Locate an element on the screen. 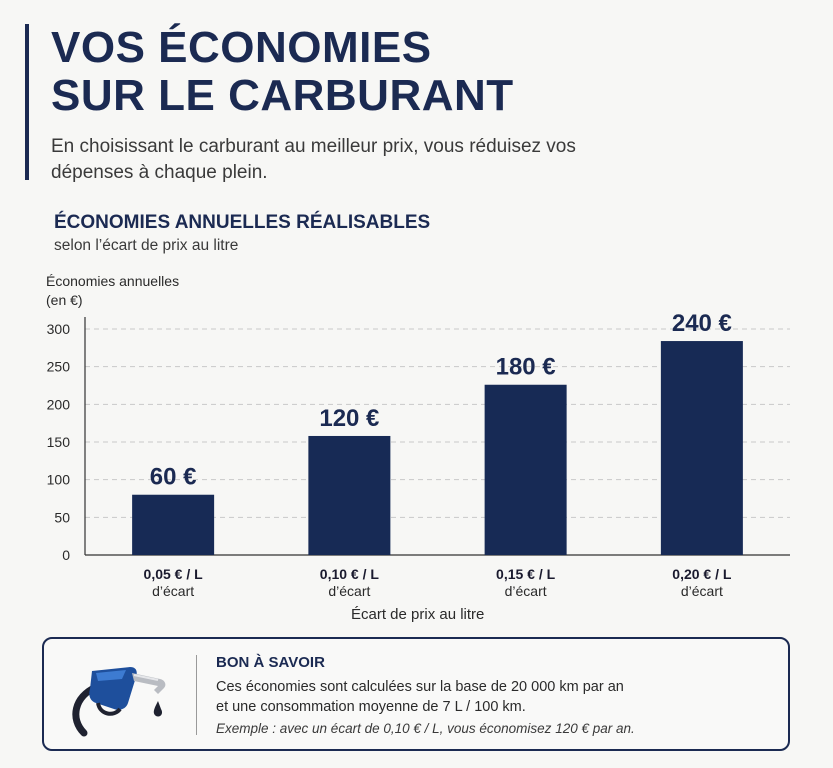 This screenshot has width=833, height=768. title-line-1: VOS ÉCONOMIES is located at coordinates (241, 47).